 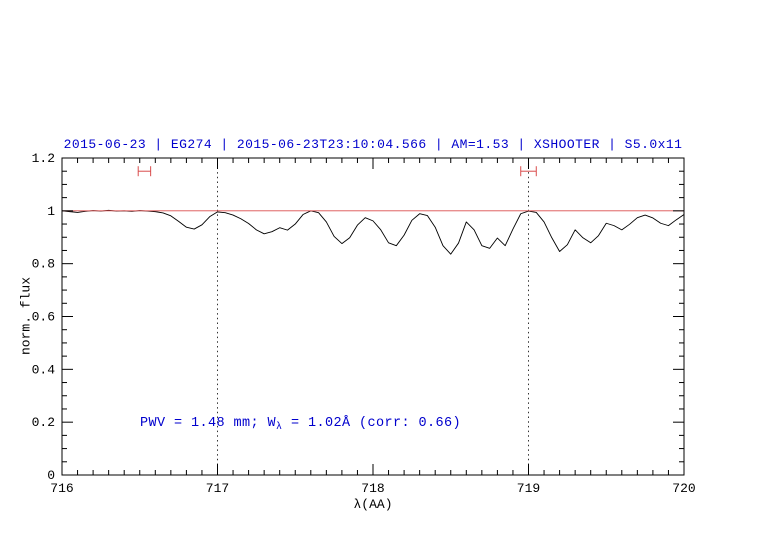 What do you see at coordinates (528, 488) in the screenshot?
I see `x-tick-label: 719` at bounding box center [528, 488].